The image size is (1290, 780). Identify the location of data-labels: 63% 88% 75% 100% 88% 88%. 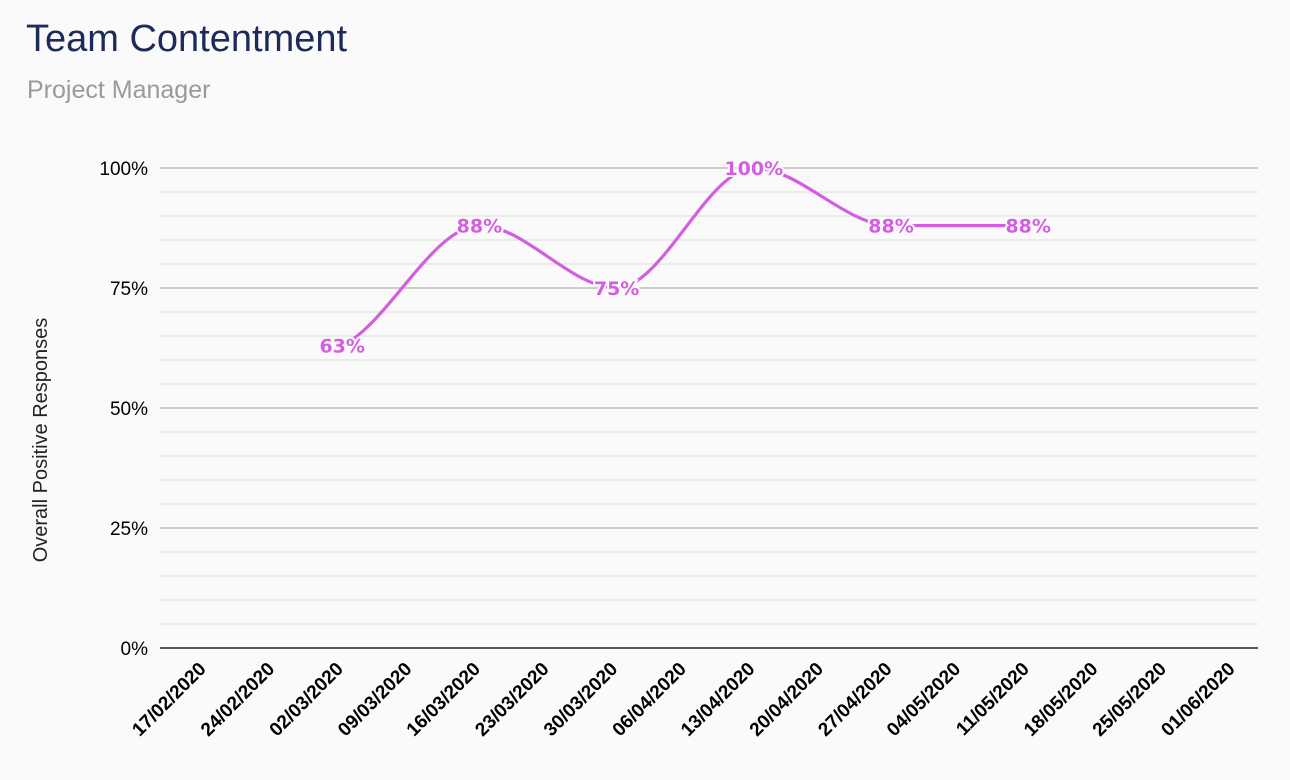
(684, 258).